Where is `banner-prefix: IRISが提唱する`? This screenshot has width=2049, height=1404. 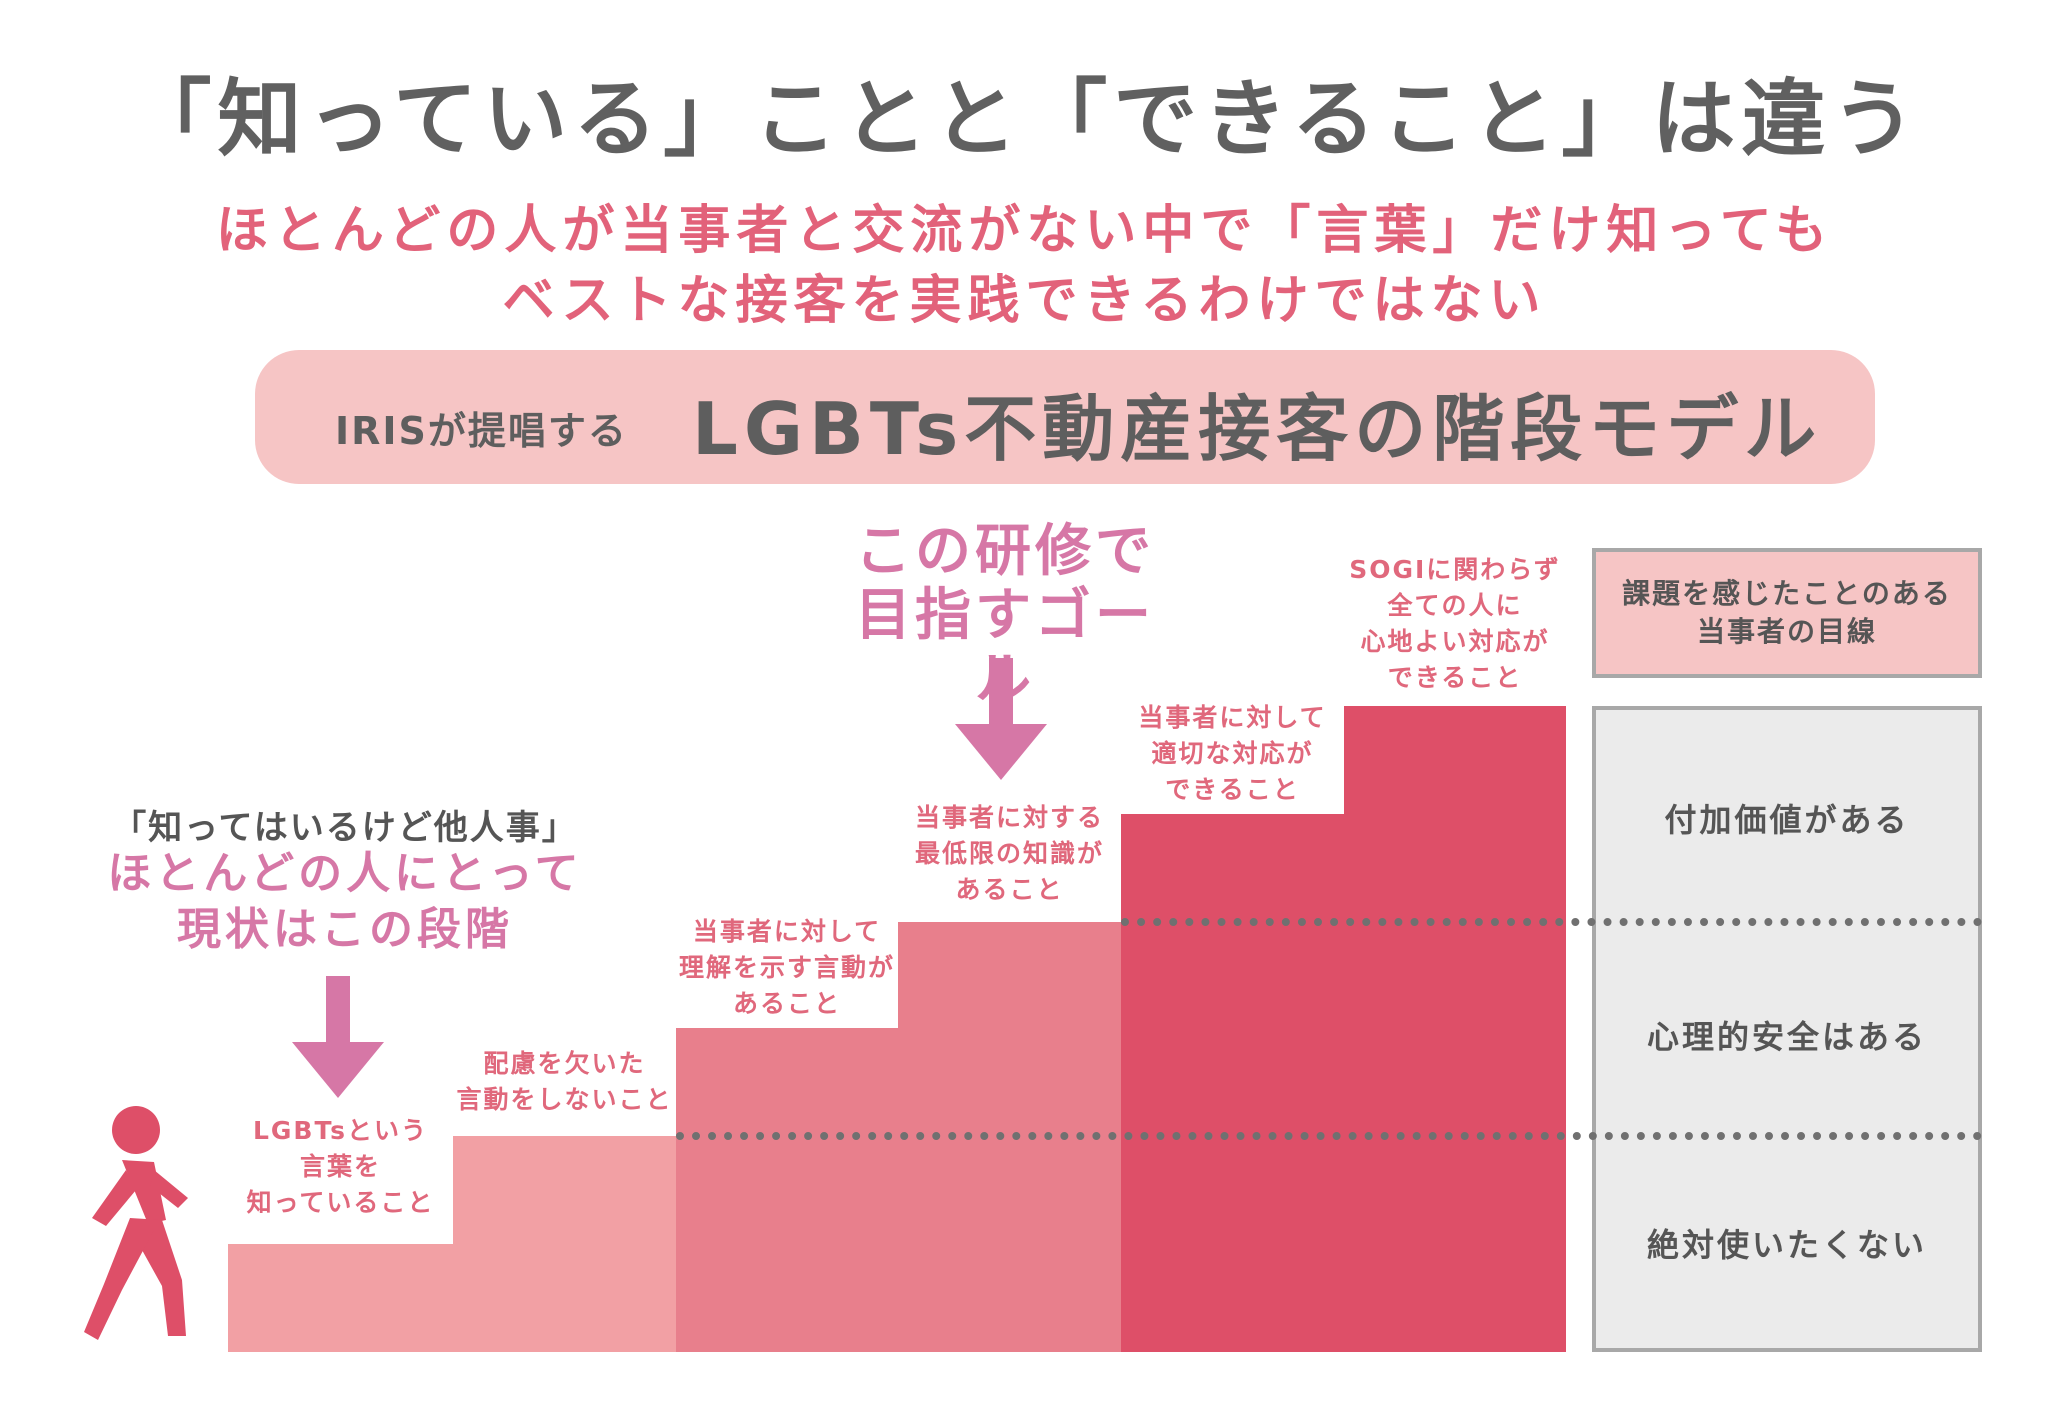
banner-prefix: IRISが提唱する is located at coordinates (481, 431).